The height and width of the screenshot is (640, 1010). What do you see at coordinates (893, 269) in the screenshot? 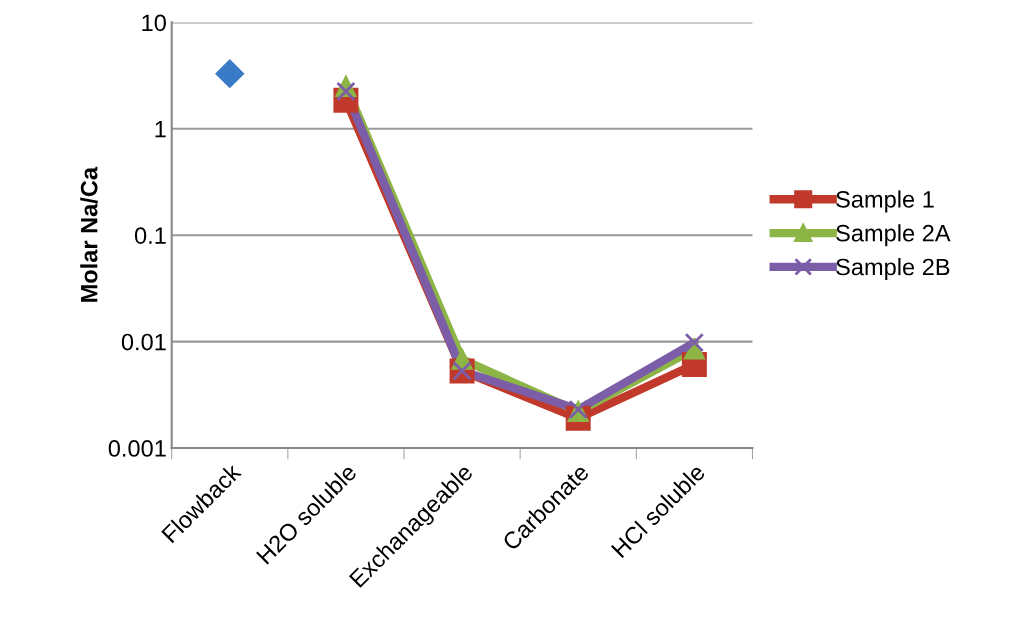
I see `legend-label: Sample 2B` at bounding box center [893, 269].